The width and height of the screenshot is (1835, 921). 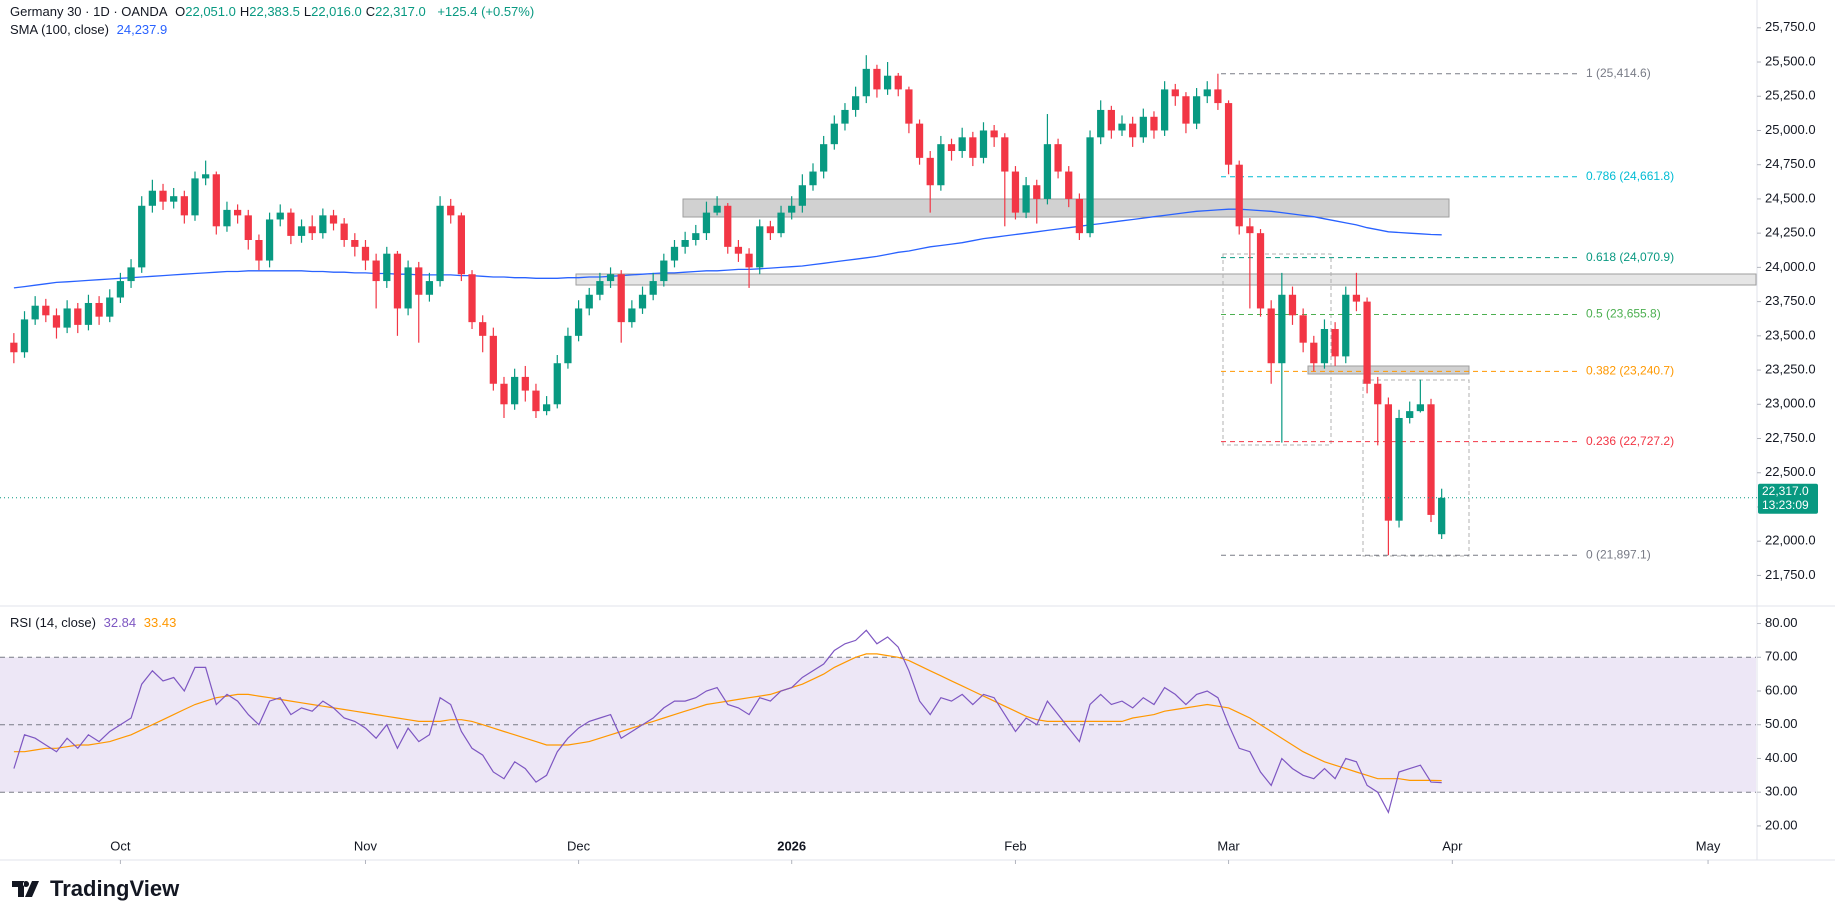 I want to click on ohlc: O22,051.0 H22,383.5 L22,016.0 C22,317.0, so click(x=302, y=11).